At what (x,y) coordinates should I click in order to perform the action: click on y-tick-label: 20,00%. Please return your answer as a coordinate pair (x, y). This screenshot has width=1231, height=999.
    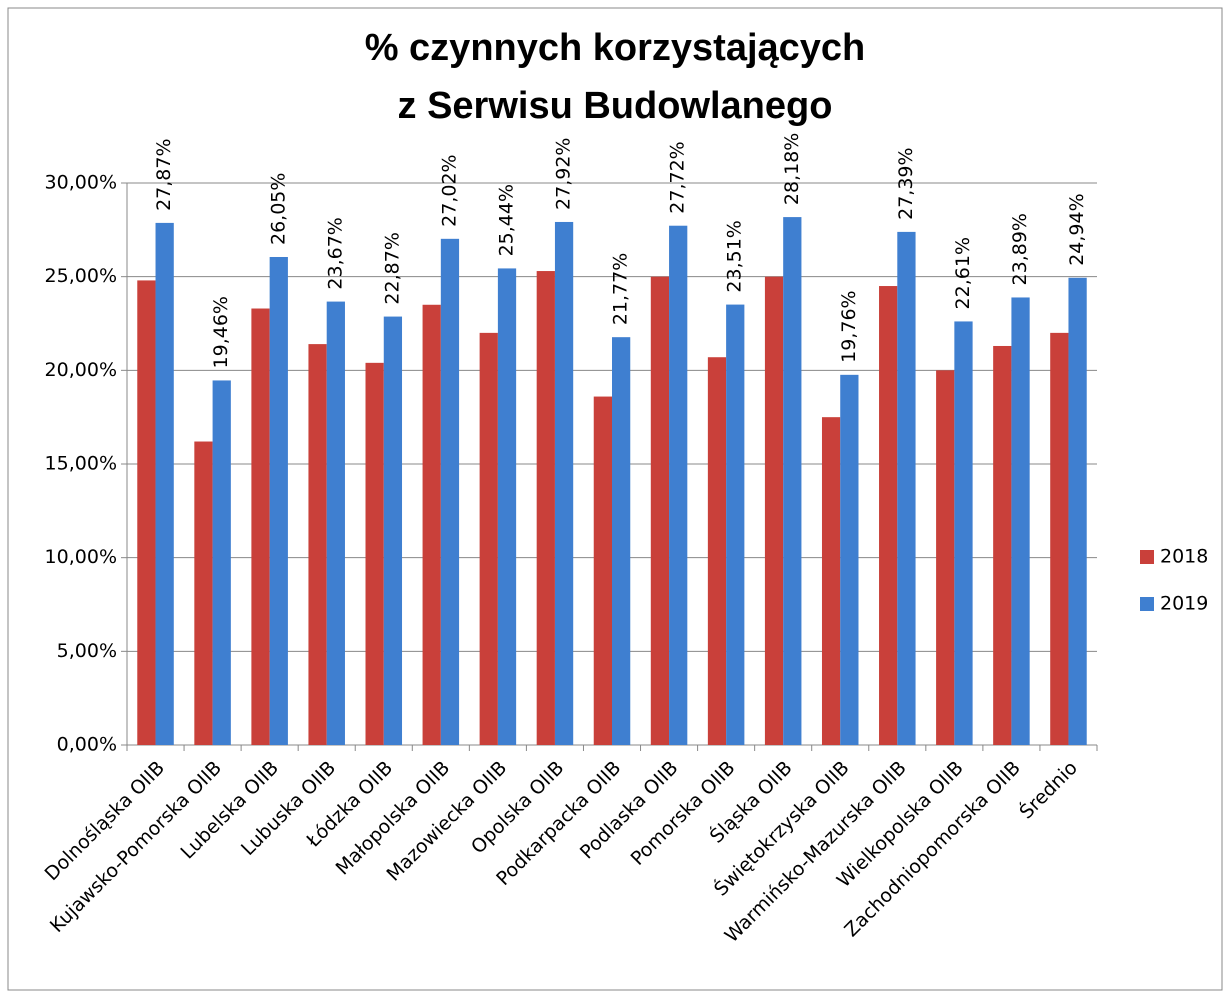
    Looking at the image, I should click on (81, 370).